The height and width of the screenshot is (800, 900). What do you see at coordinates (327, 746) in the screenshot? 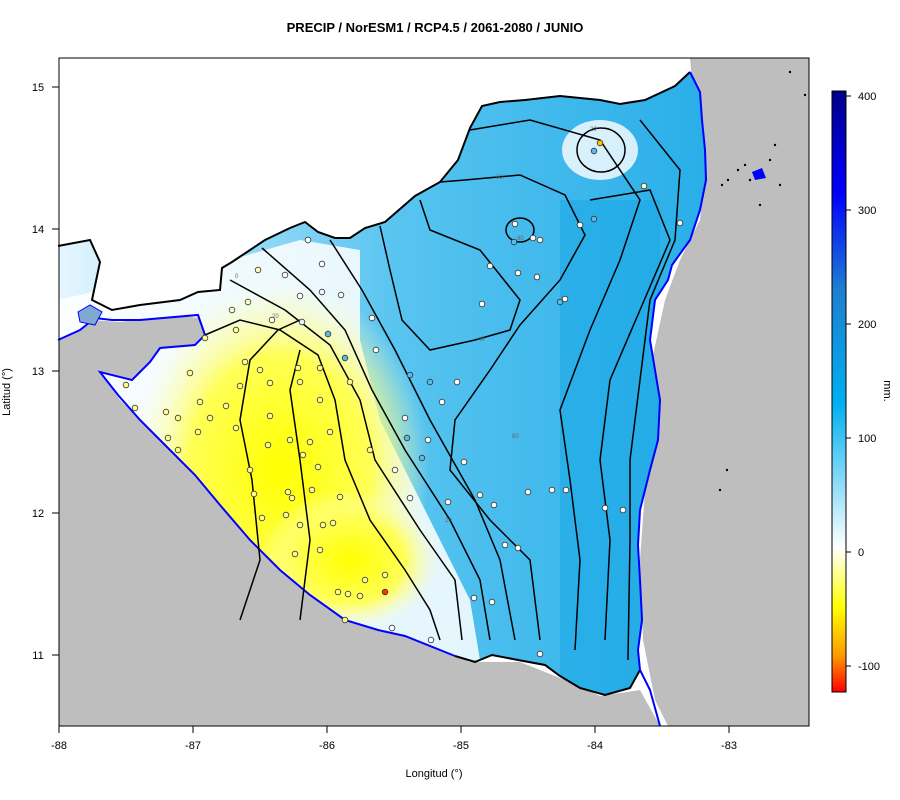
I see `x-tick-label: -86` at bounding box center [327, 746].